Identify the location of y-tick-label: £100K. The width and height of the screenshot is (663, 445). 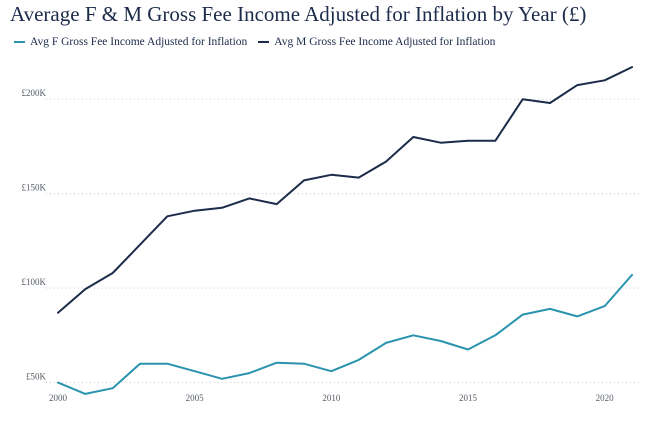
(34, 282).